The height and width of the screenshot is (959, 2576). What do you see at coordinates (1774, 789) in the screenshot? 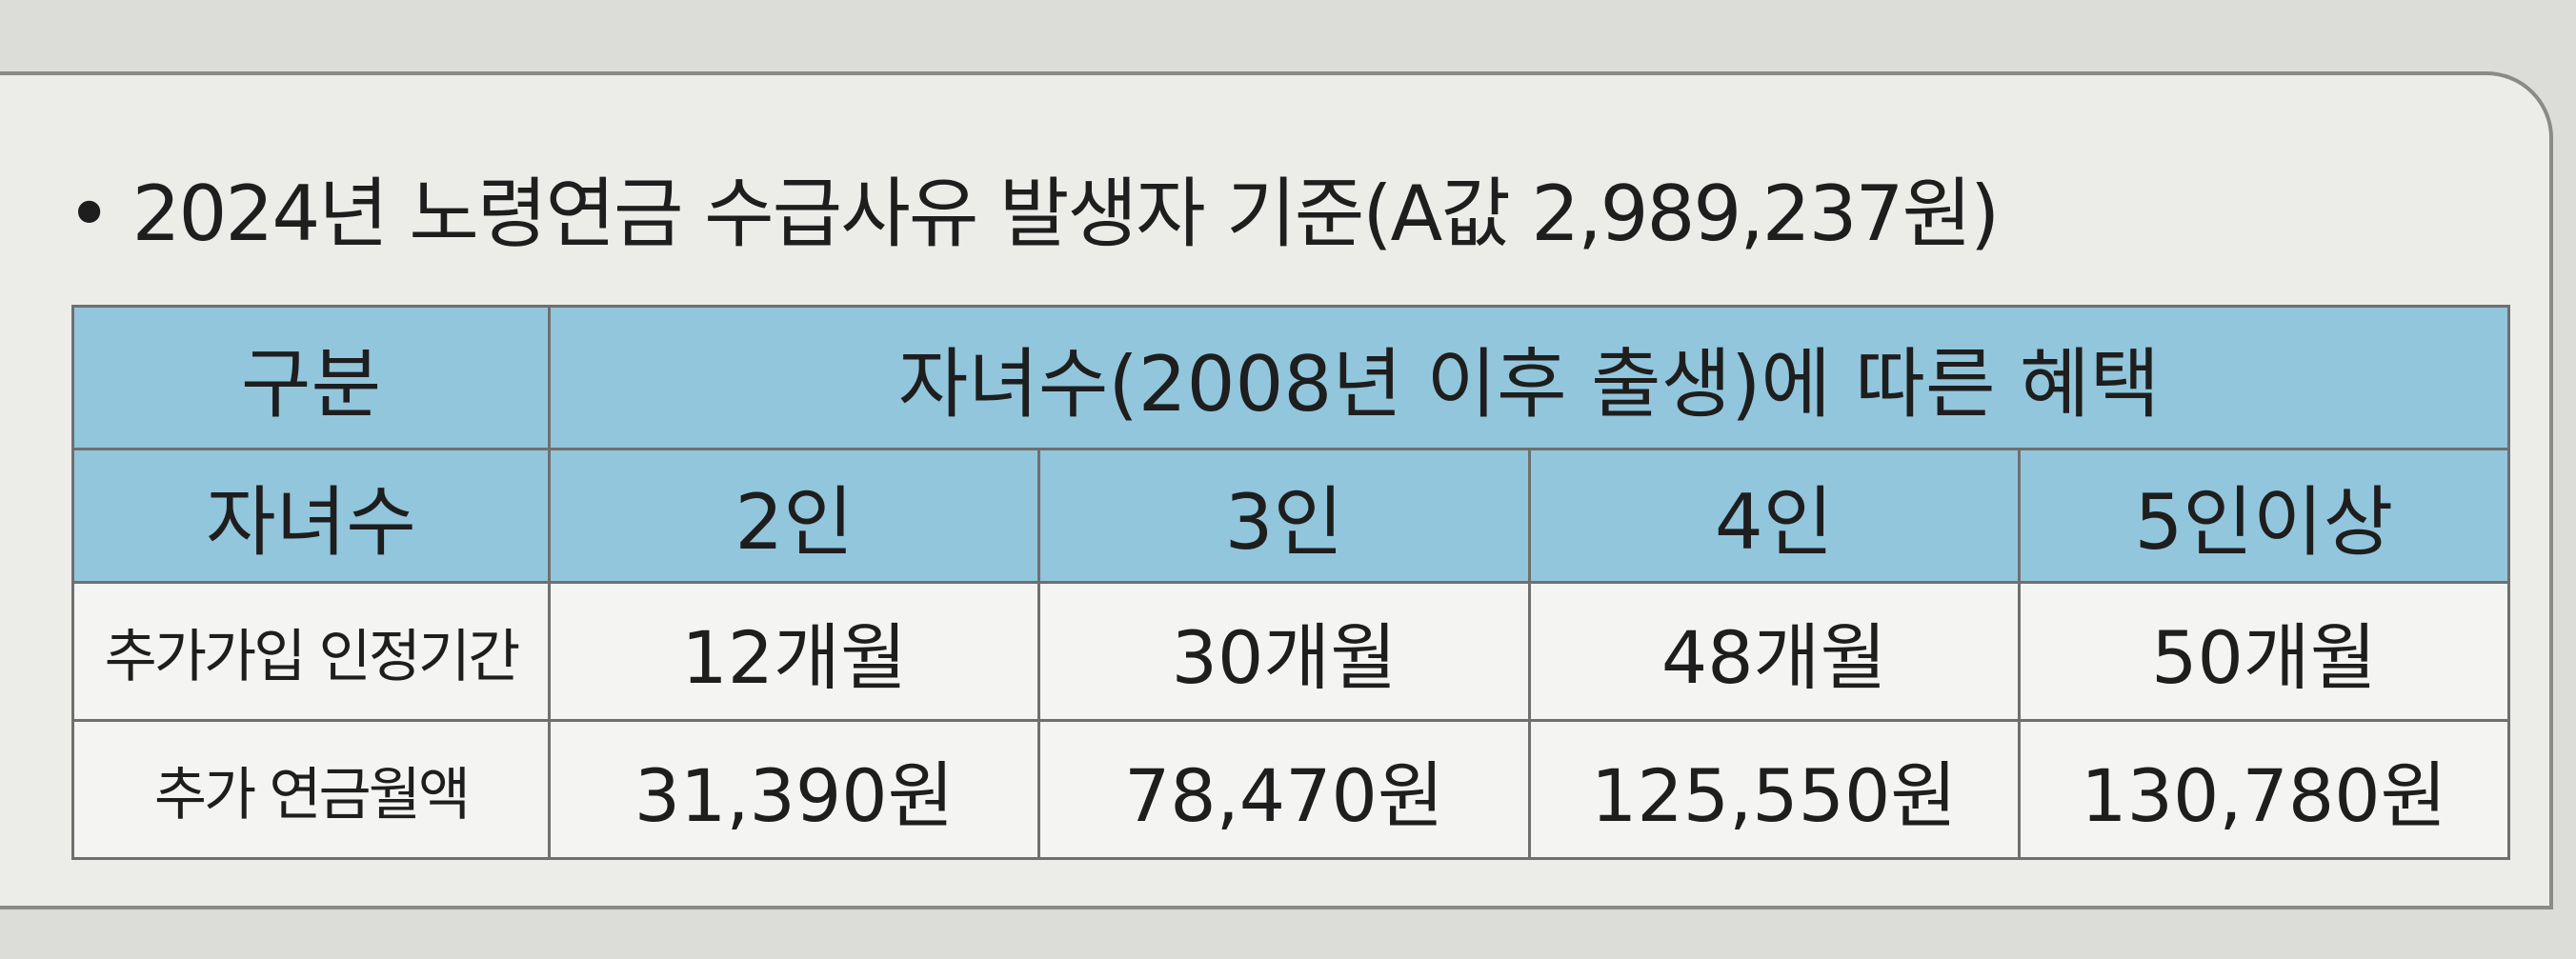
I see `cell: 125,550원` at bounding box center [1774, 789].